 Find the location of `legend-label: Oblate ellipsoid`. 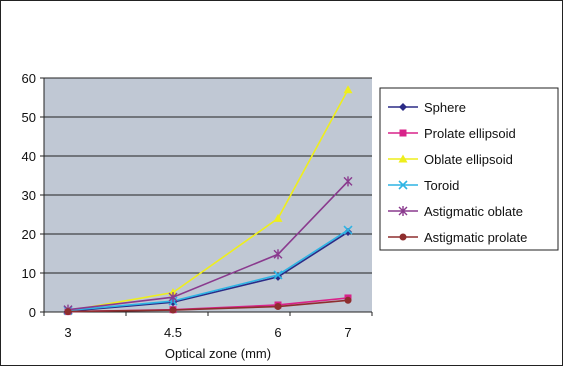

legend-label: Oblate ellipsoid is located at coordinates (468, 159).